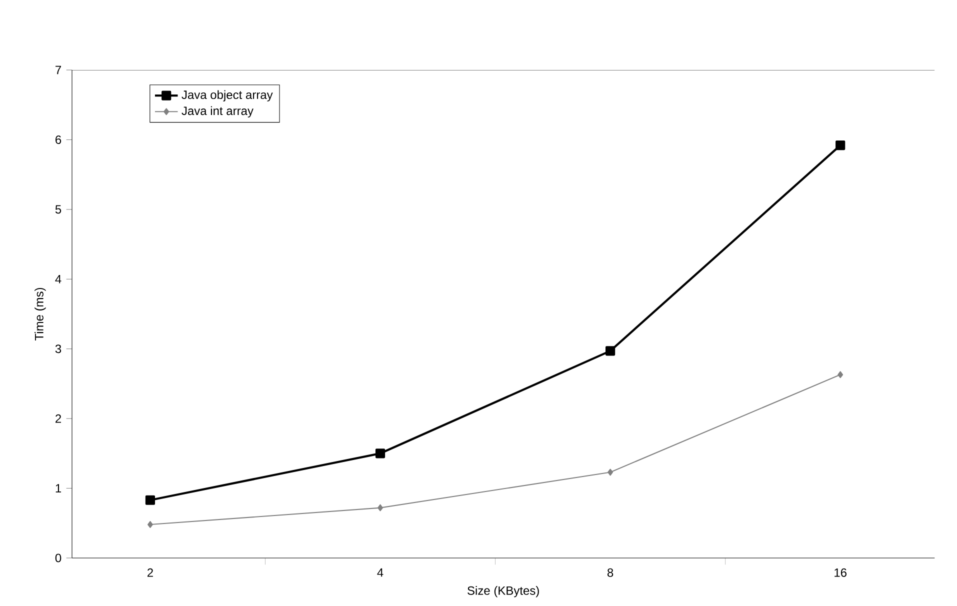 The width and height of the screenshot is (957, 606). Describe the element at coordinates (150, 572) in the screenshot. I see `x-tick-label: 2` at that location.